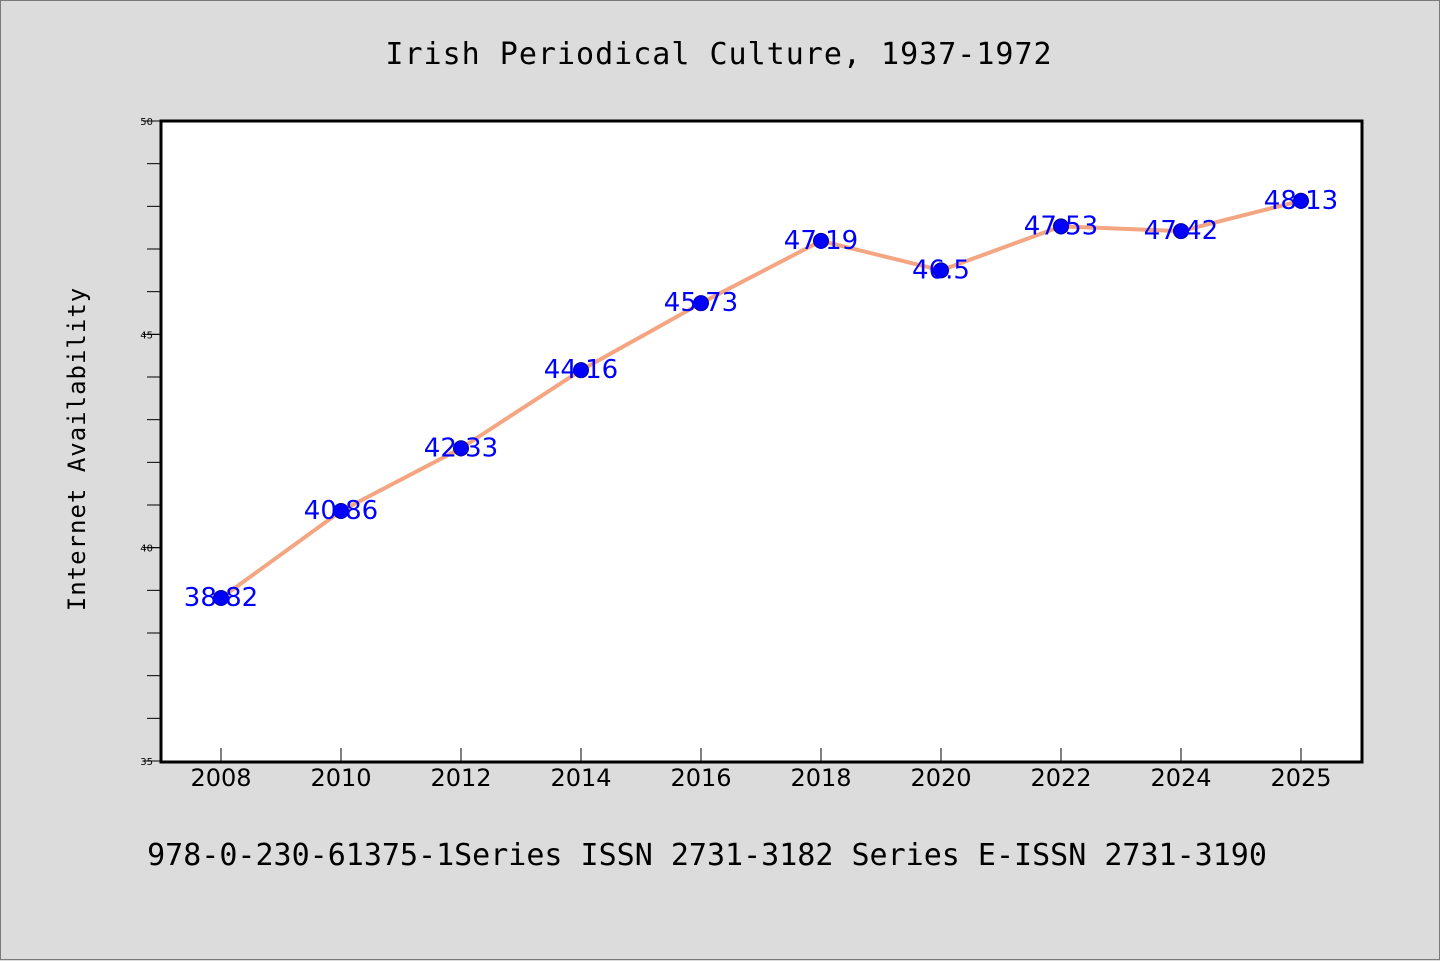 The image size is (1440, 961). I want to click on data-label: 47.53, so click(1061, 226).